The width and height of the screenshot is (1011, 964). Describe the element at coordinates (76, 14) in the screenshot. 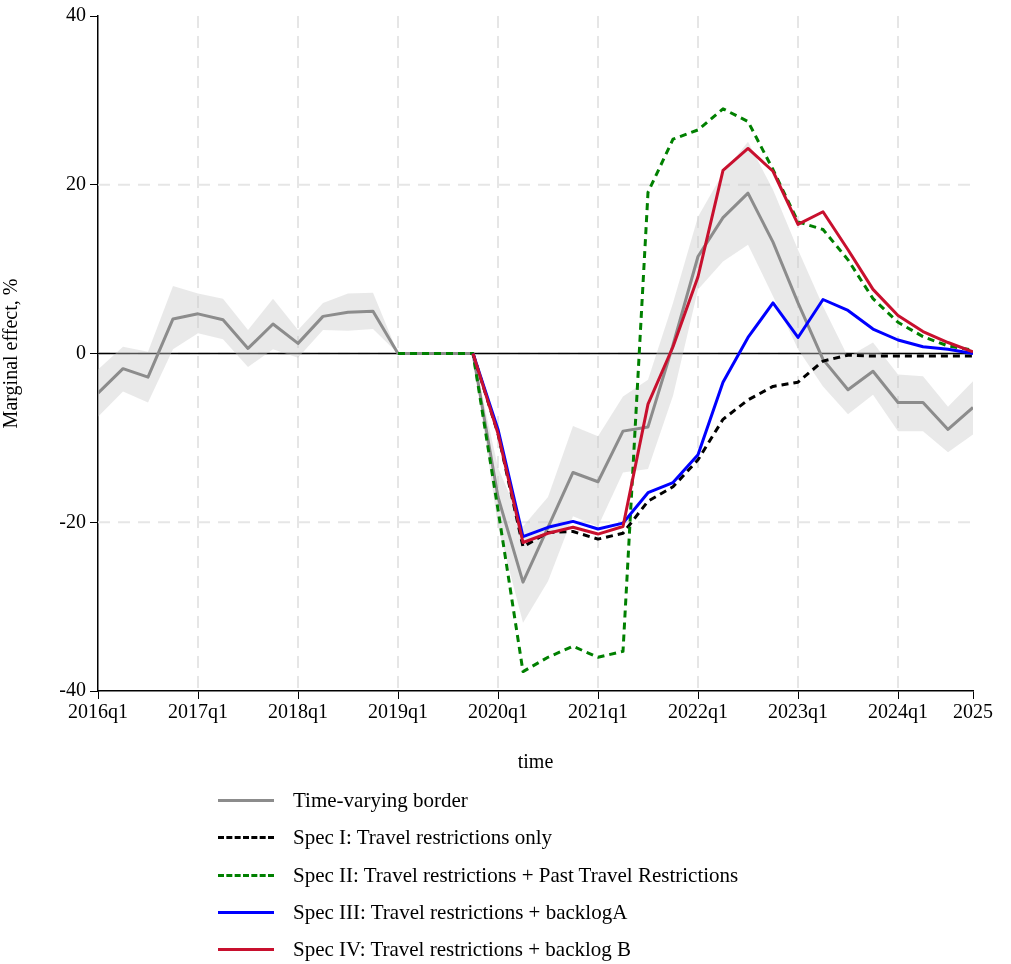

I see `y-tick-label: 40` at that location.